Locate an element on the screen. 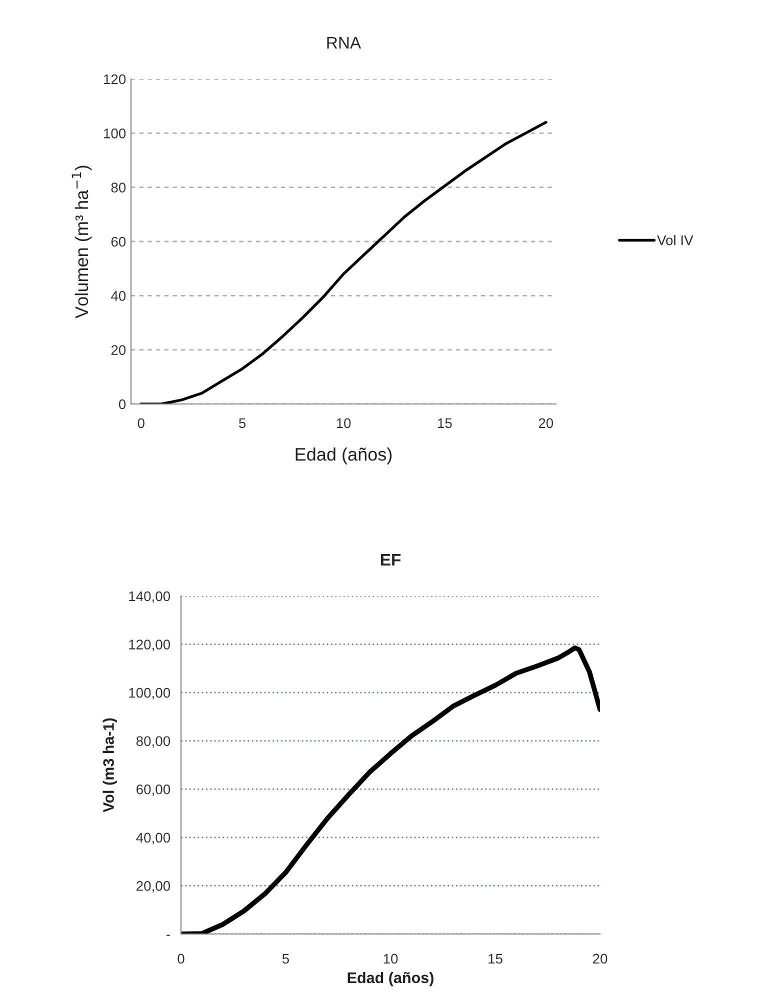 The height and width of the screenshot is (993, 767). y-axis-title: Volumen (m³ ha$^{−1}$) is located at coordinates (82, 242).